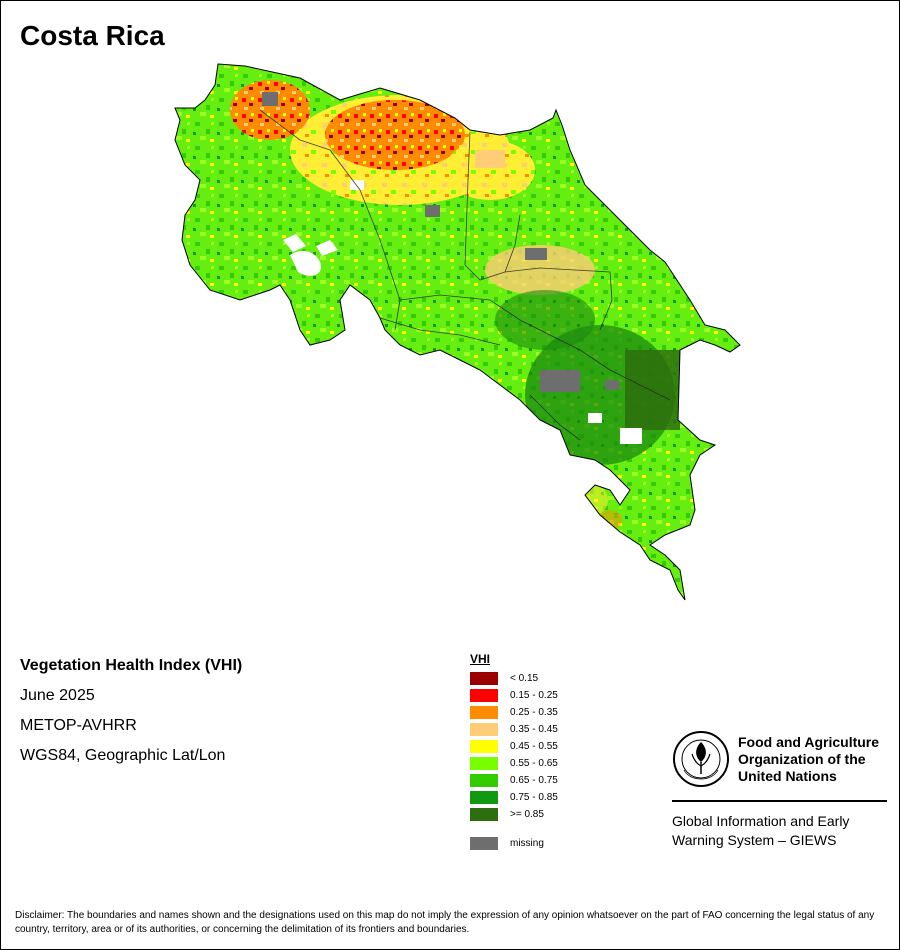  I want to click on legend-item: 0.55 - 0.65, so click(514, 763).